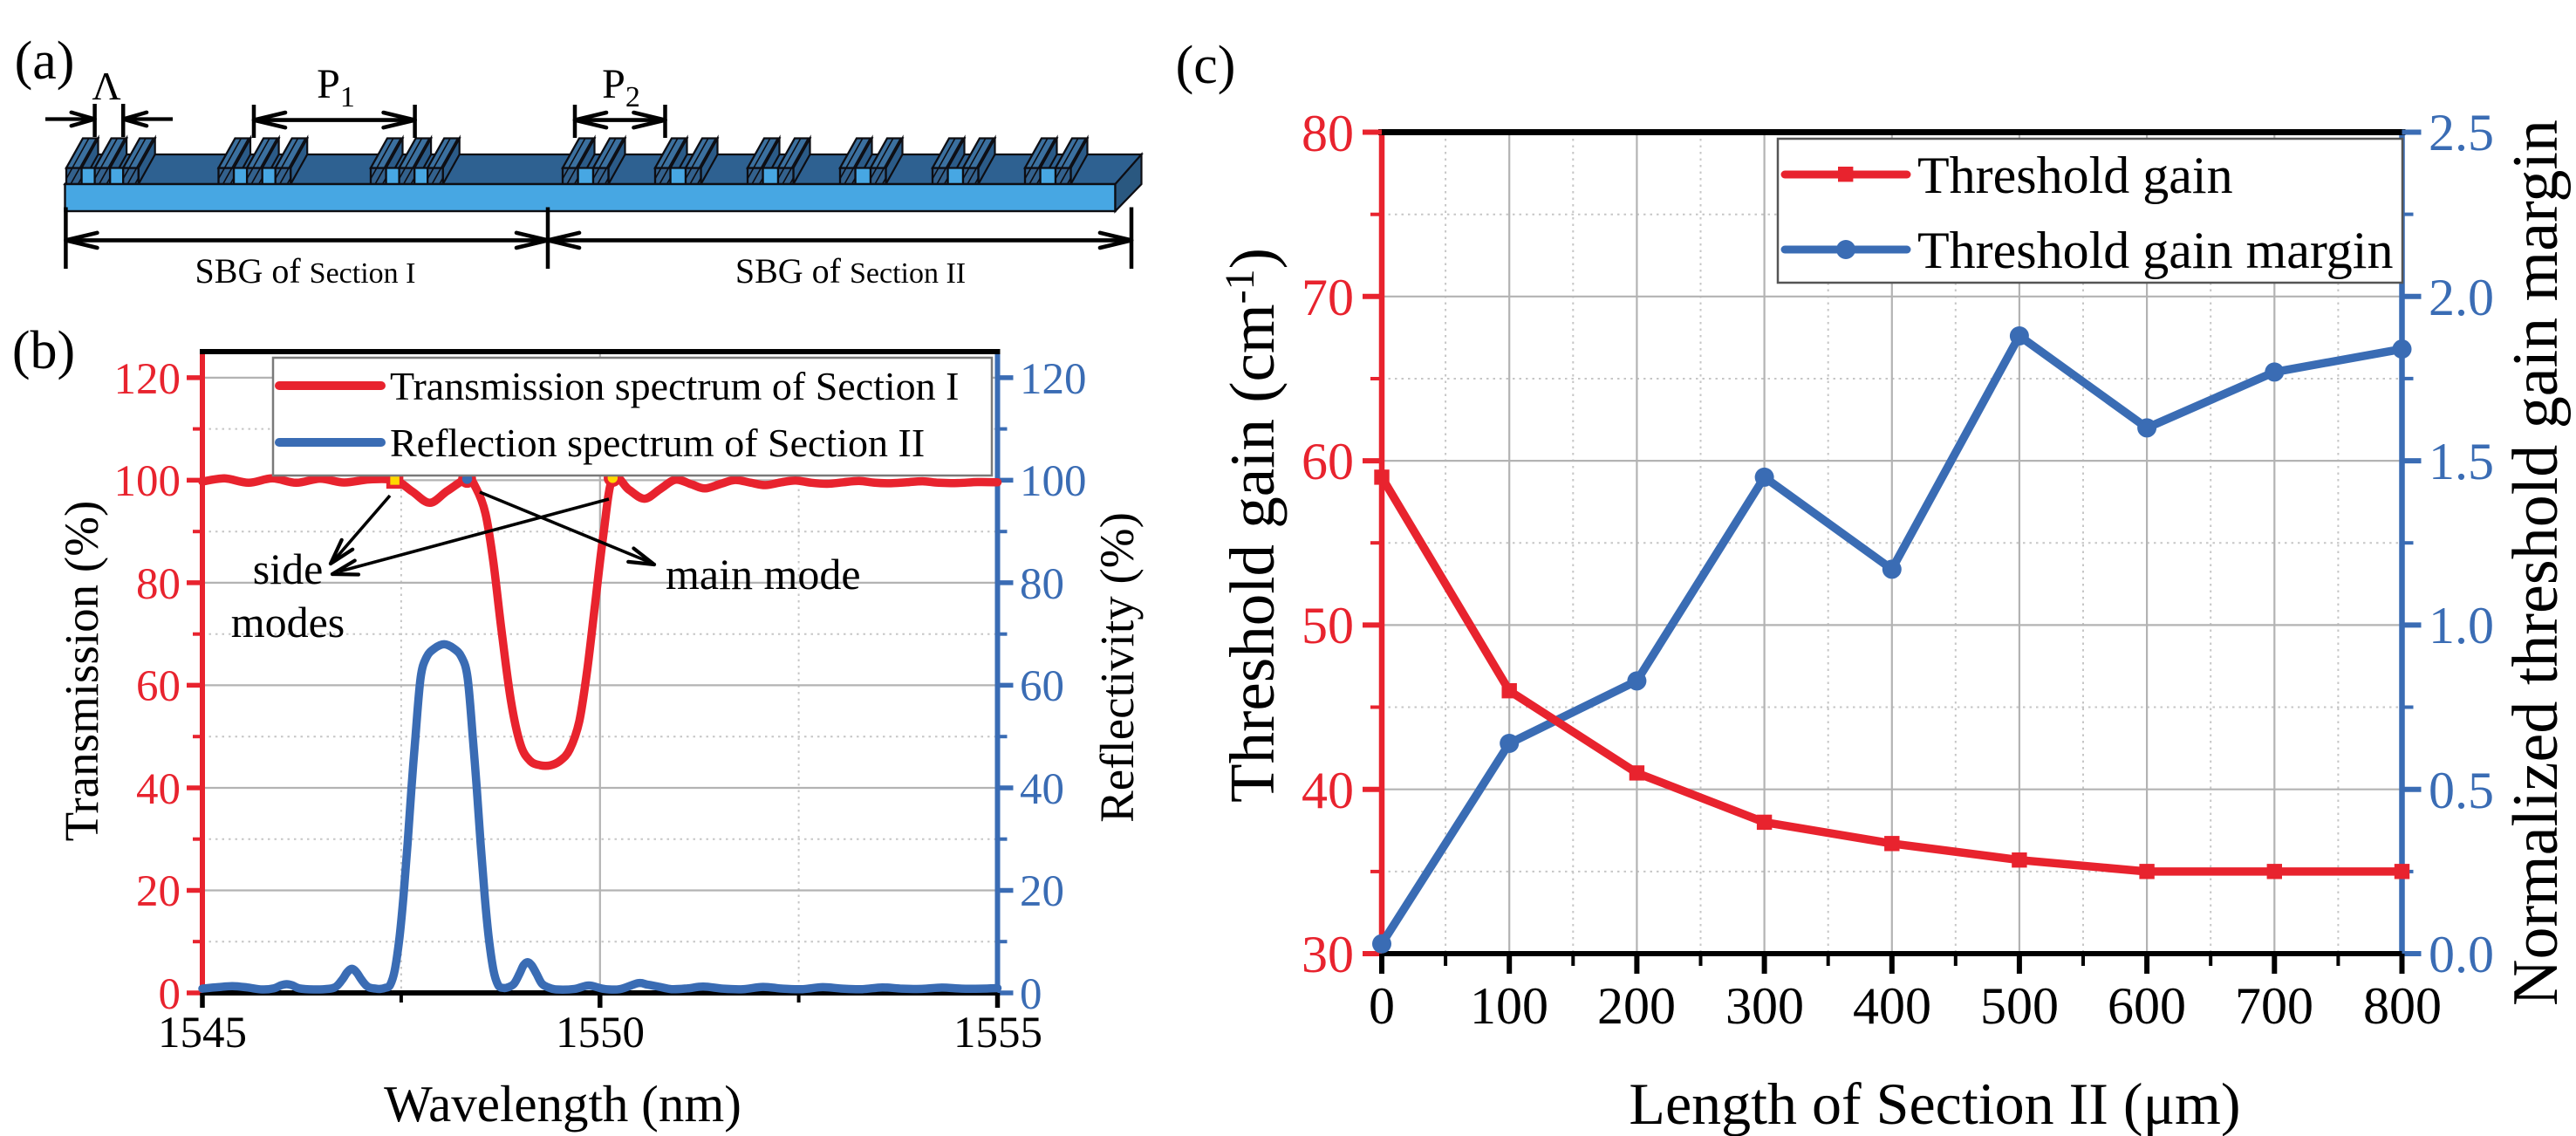  What do you see at coordinates (850, 271) in the screenshot?
I see `svg-text: SBG of Section II` at bounding box center [850, 271].